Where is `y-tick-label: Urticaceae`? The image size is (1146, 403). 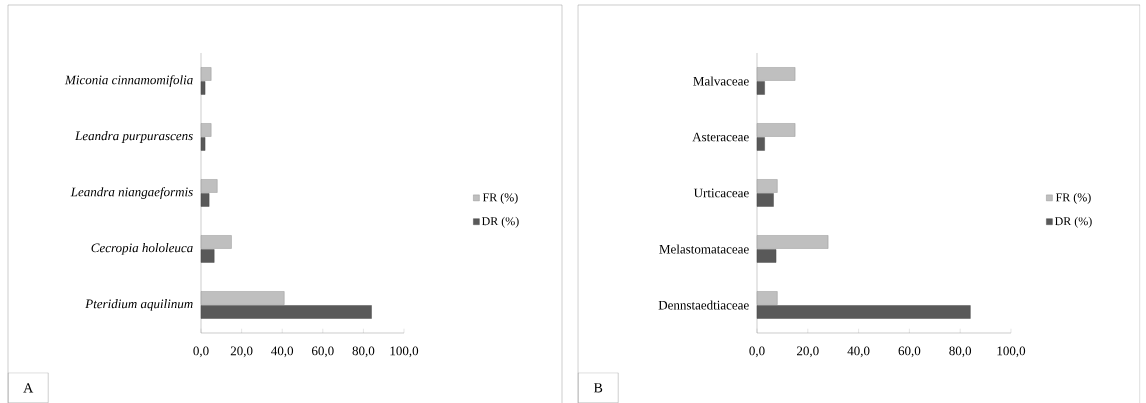 y-tick-label: Urticaceae is located at coordinates (721, 193).